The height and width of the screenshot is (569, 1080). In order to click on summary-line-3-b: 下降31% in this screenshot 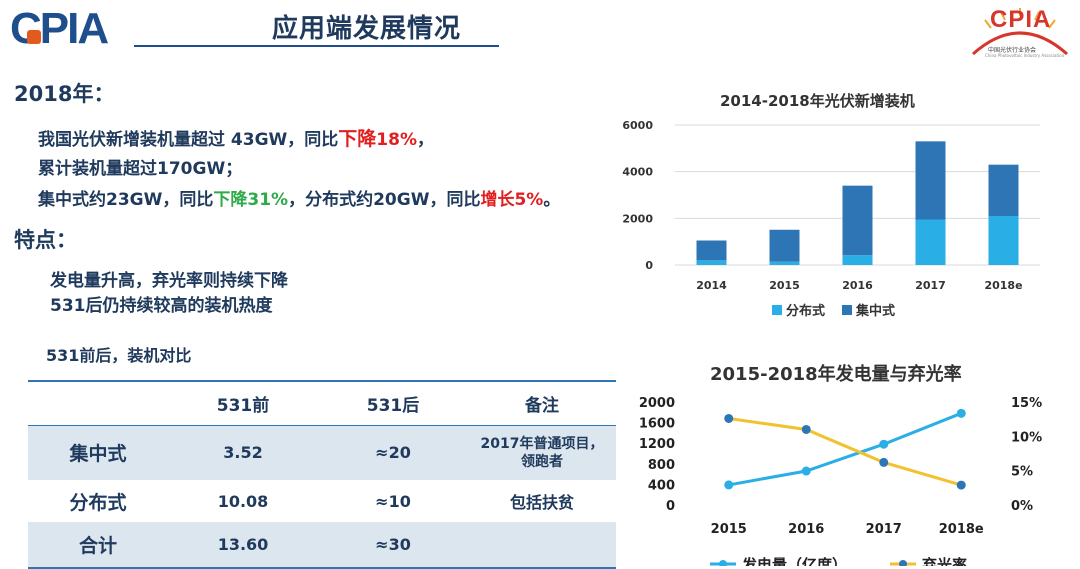, I will do `click(251, 200)`.